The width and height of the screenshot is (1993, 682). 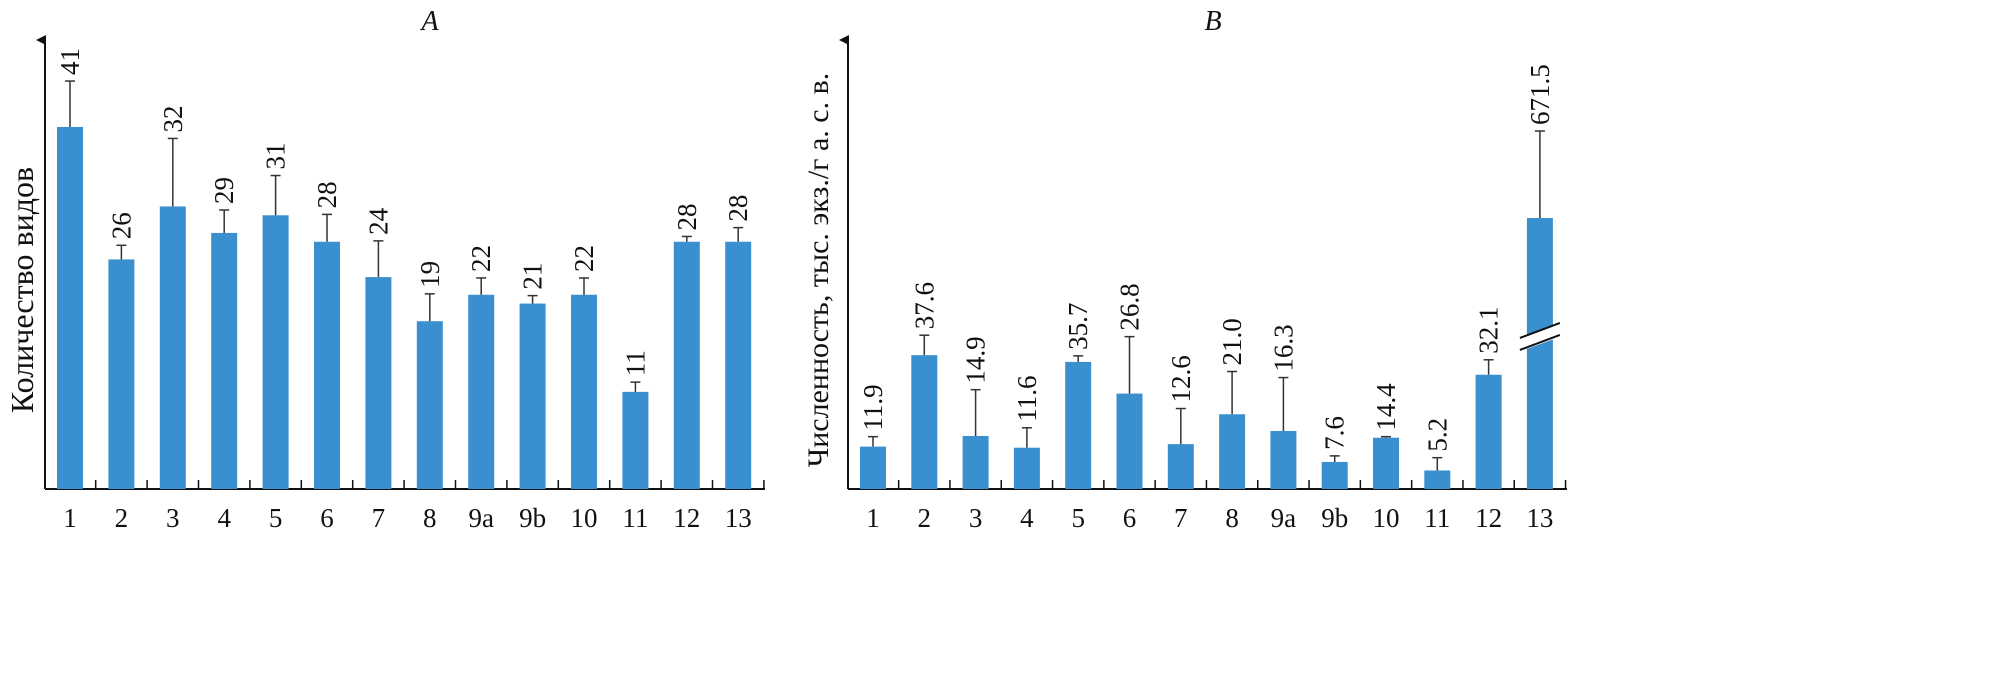 What do you see at coordinates (481, 518) in the screenshot?
I see `panel-a-x-tick-label: 9a` at bounding box center [481, 518].